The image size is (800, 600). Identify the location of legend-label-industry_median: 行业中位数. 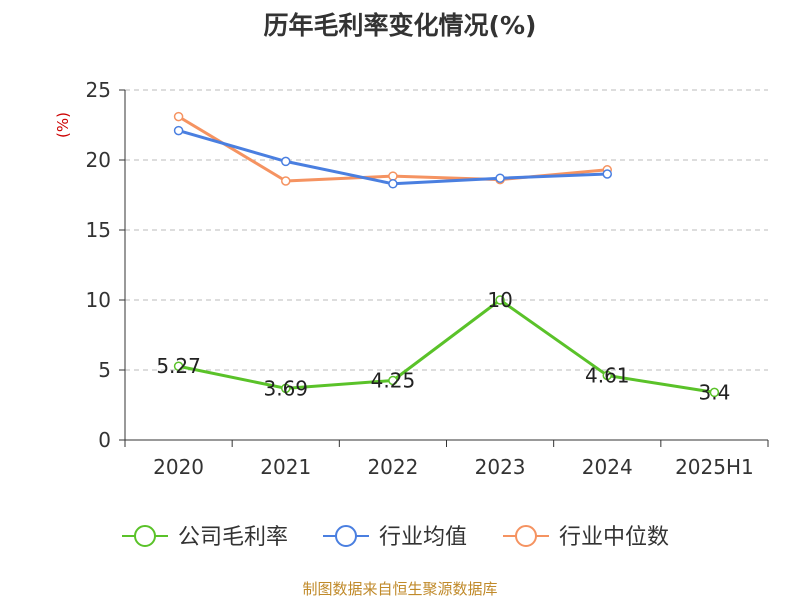
(614, 537).